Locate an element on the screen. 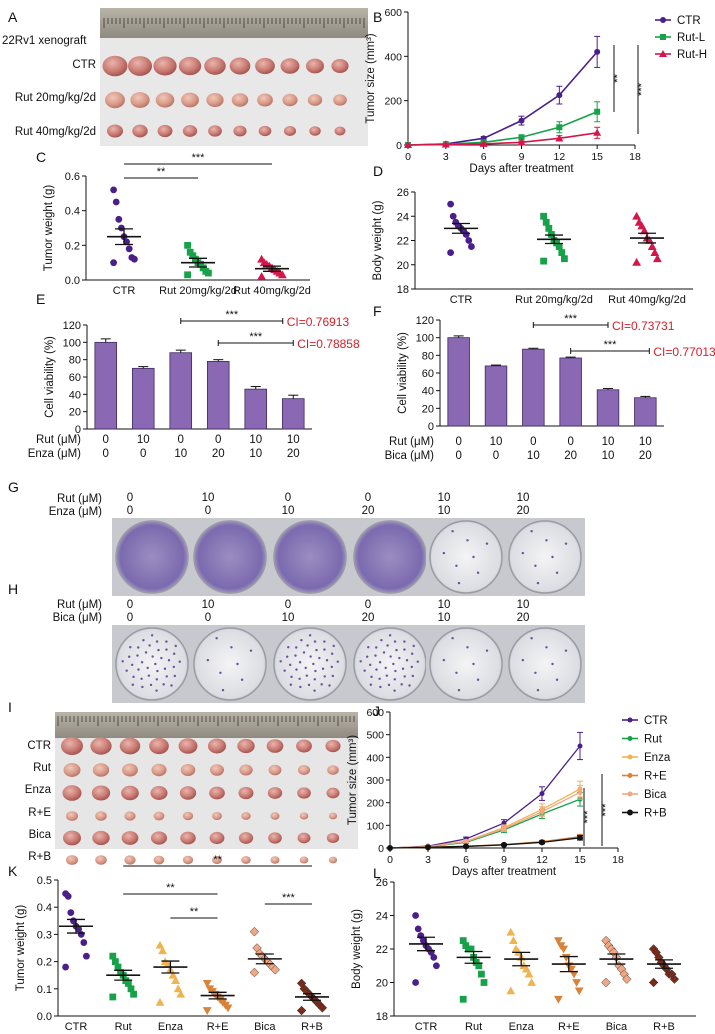 Image resolution: width=715 pixels, height=1034 pixels. chart-k-category-label: R+B is located at coordinates (312, 1027).